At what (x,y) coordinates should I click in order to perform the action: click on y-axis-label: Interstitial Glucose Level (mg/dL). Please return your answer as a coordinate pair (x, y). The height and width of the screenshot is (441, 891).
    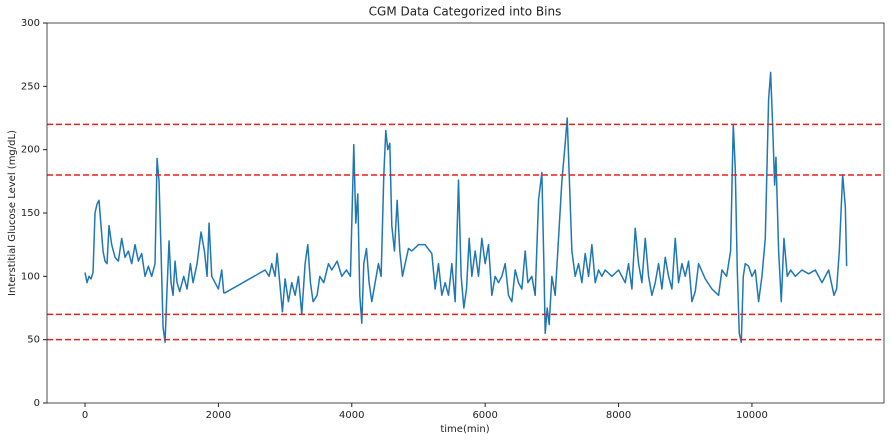
    Looking at the image, I should click on (12, 213).